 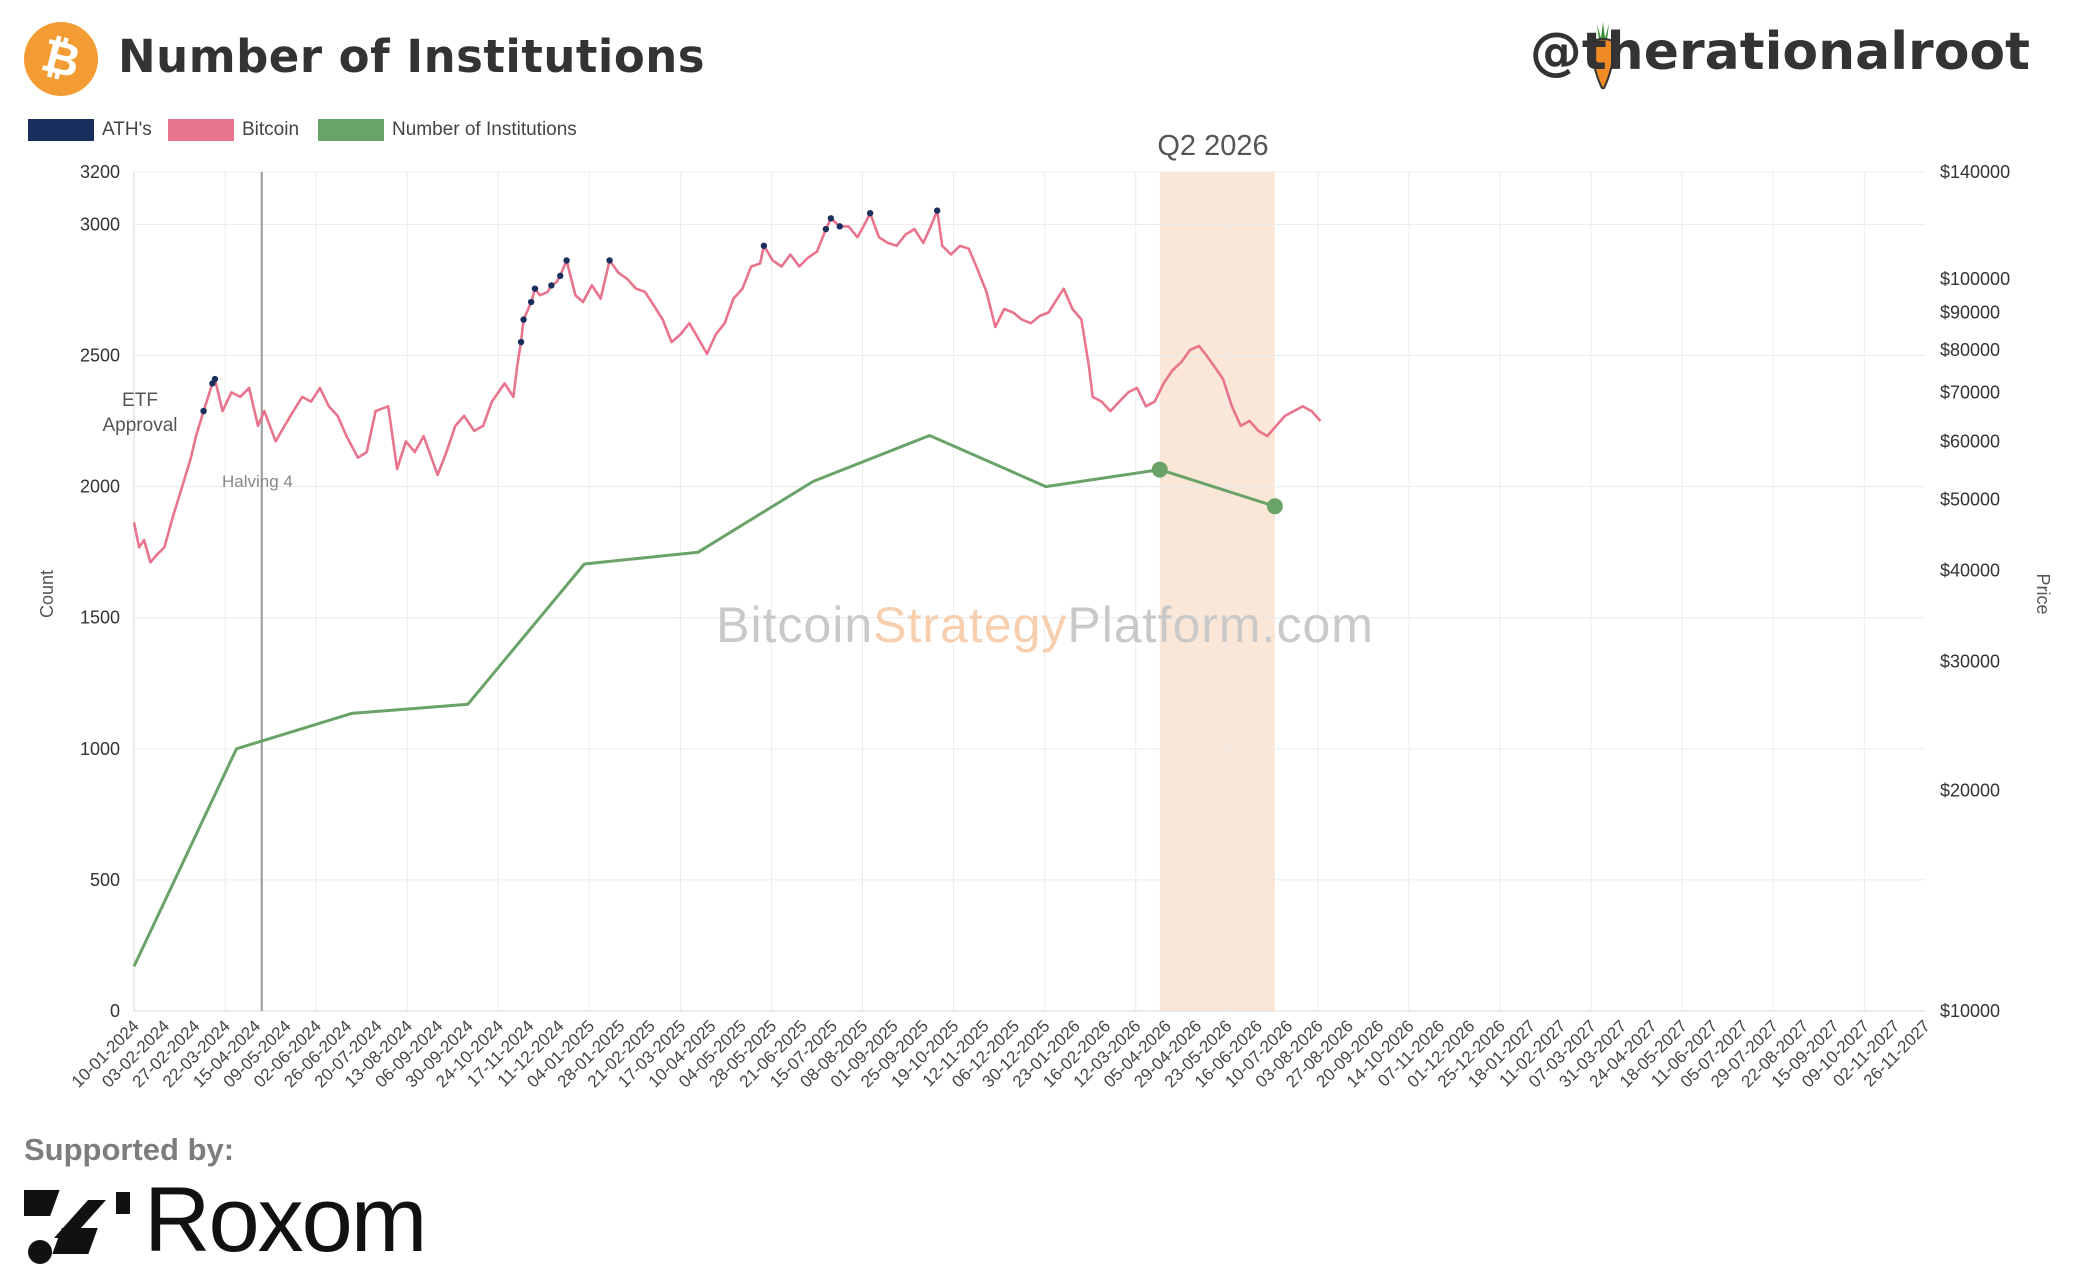 What do you see at coordinates (100, 224) in the screenshot?
I see `y-left-tick-label: 3000` at bounding box center [100, 224].